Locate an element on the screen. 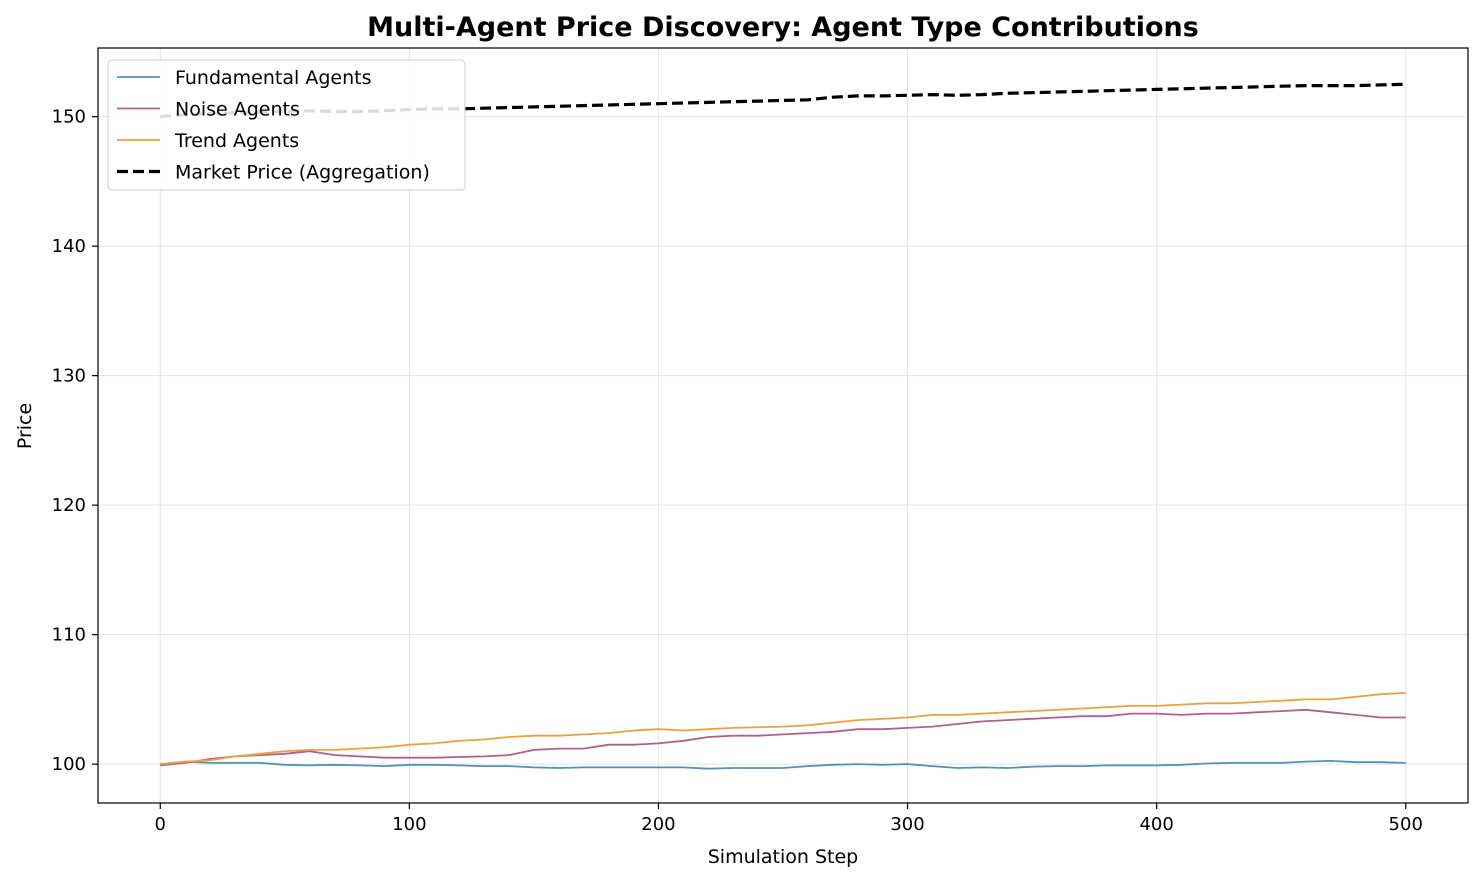  y-axis-label: Price is located at coordinates (25, 426).